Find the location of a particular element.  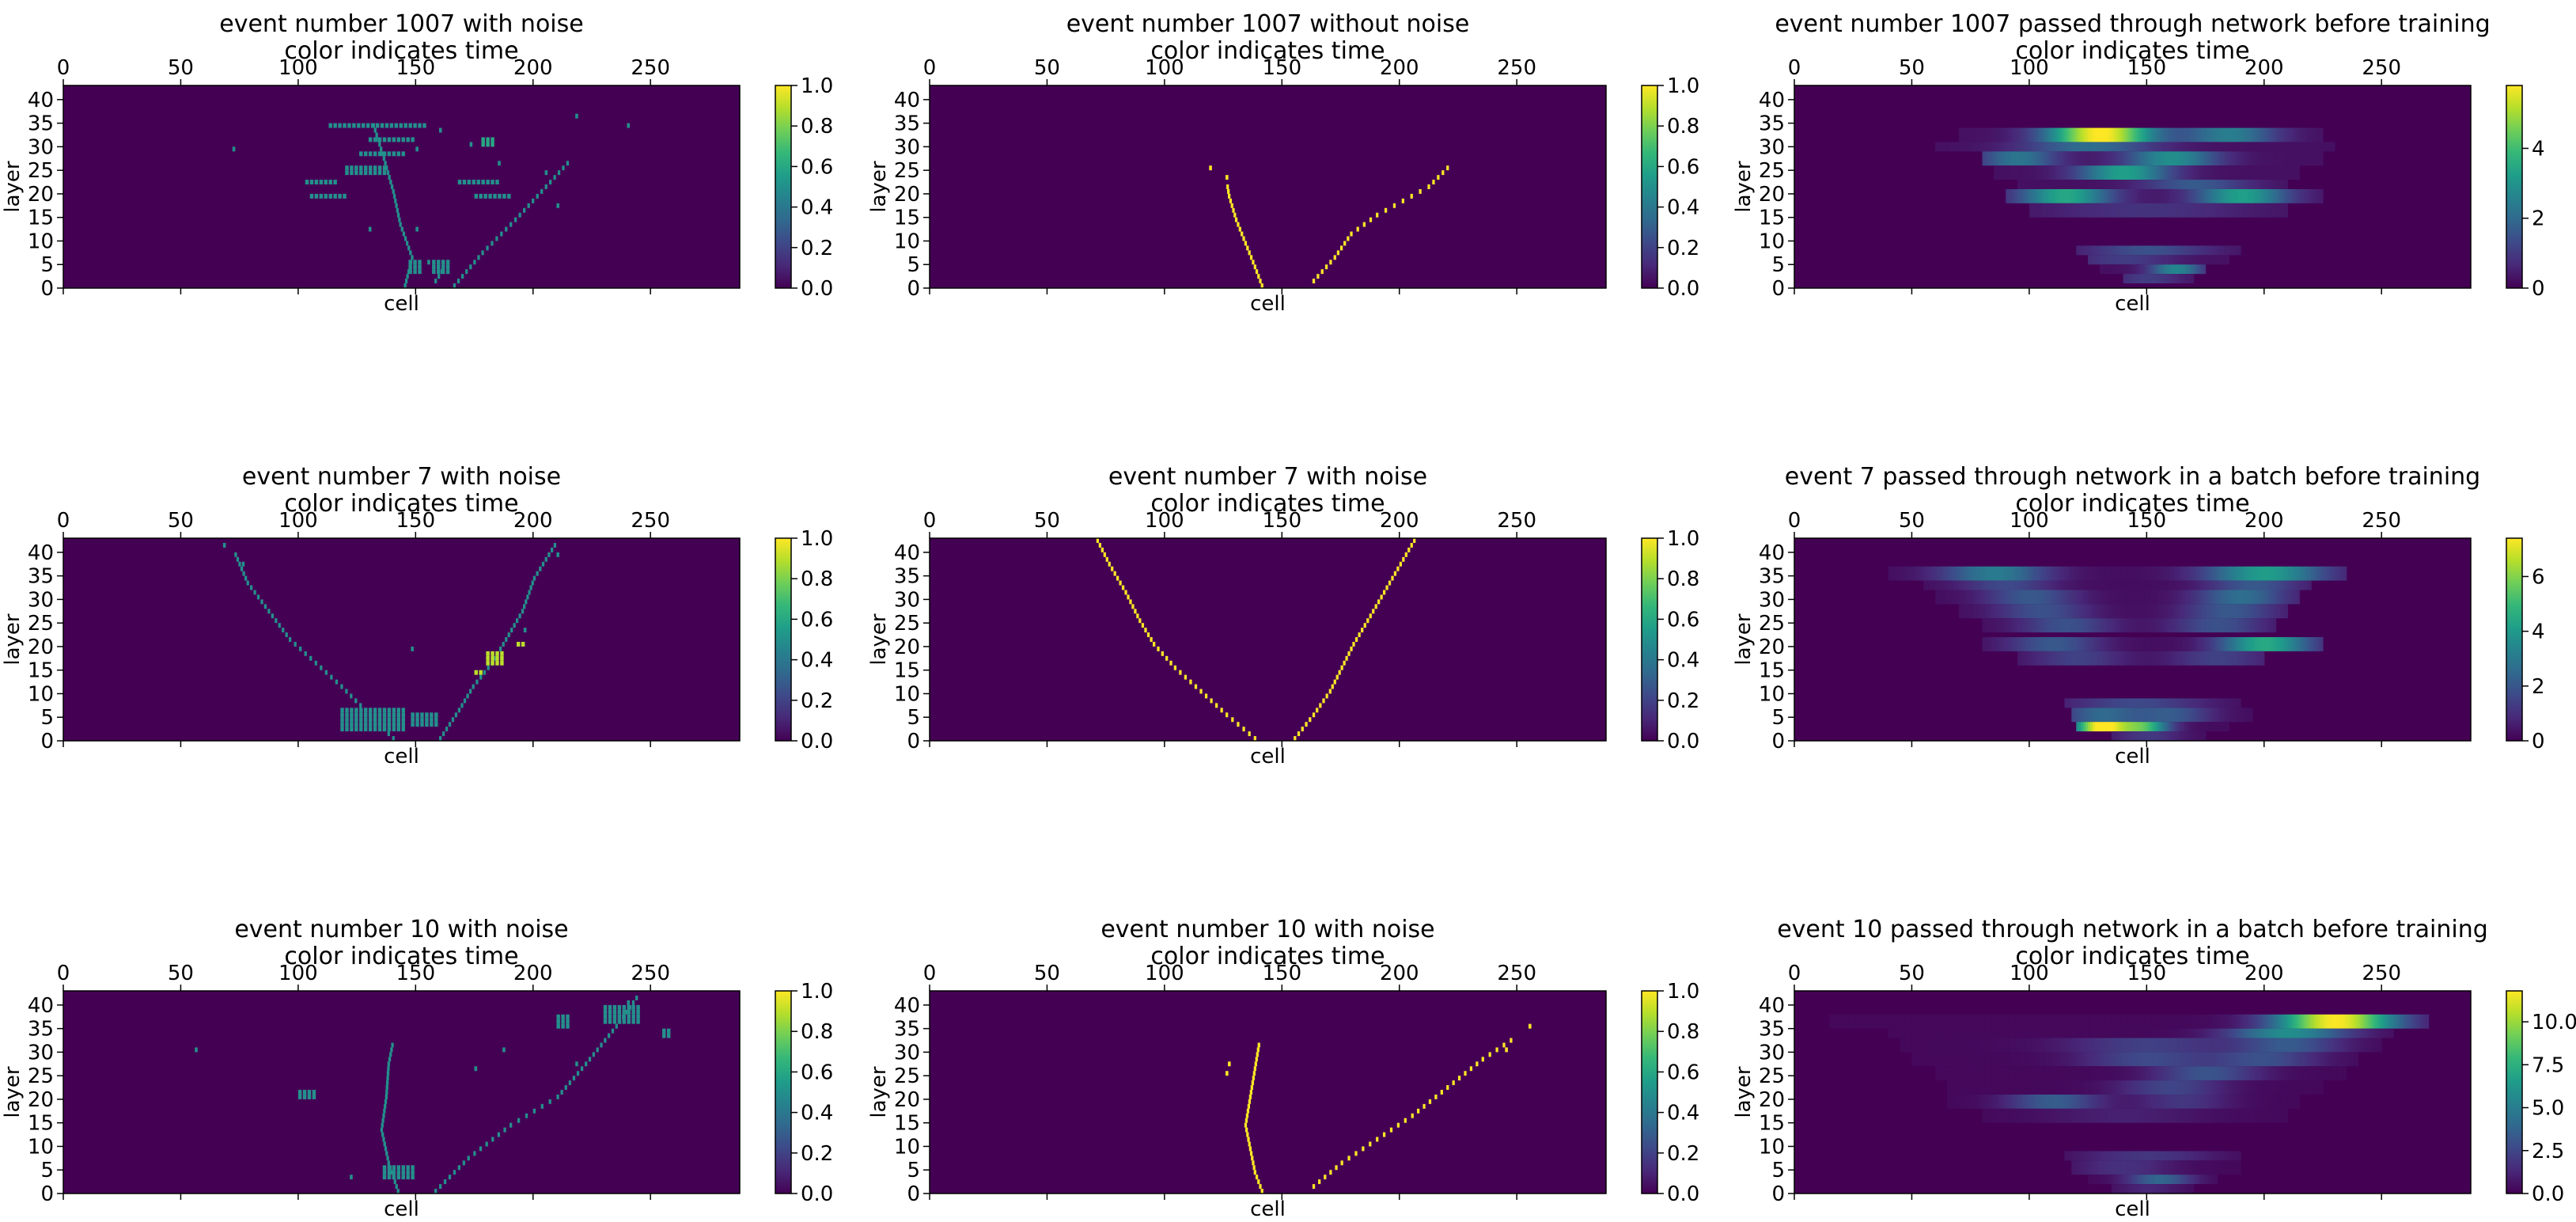

x-tick-label: 200 is located at coordinates (1399, 974).